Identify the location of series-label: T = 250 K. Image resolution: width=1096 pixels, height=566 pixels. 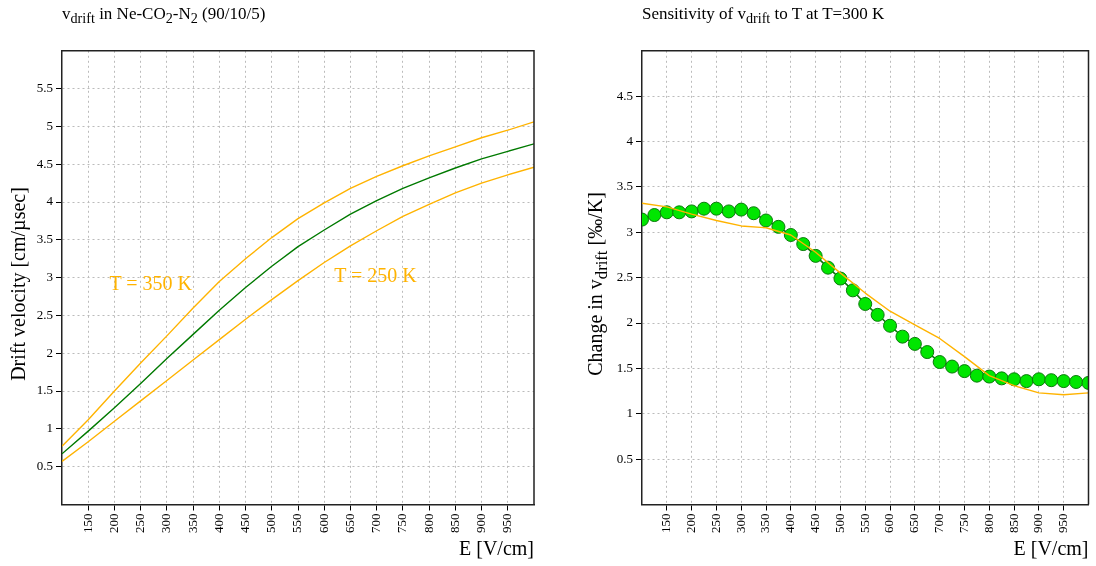
(376, 274).